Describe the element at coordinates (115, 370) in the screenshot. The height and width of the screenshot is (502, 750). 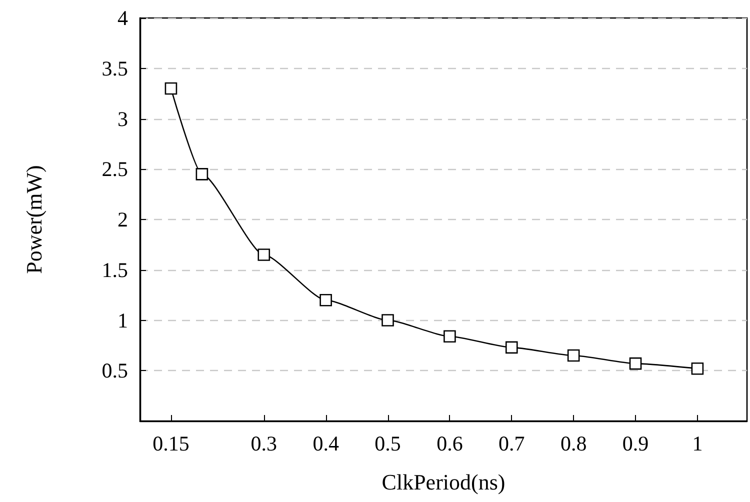
I see `y-tick-label: 0.5` at that location.